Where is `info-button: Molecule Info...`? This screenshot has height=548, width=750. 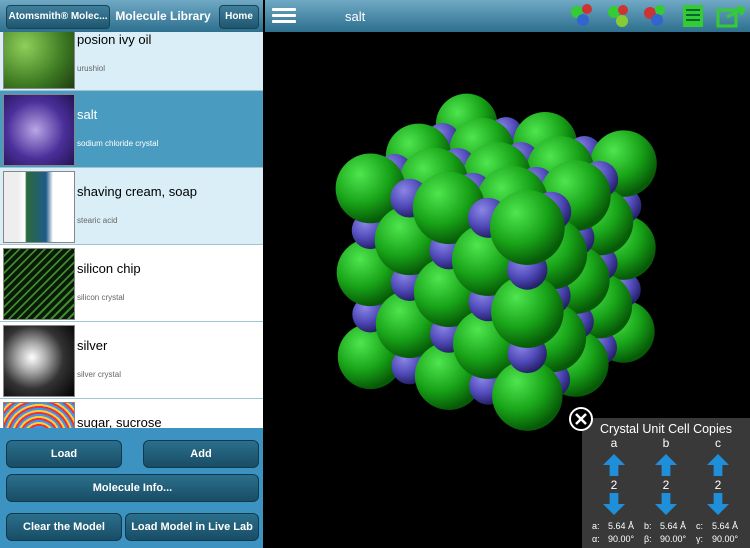
info-button: Molecule Info... is located at coordinates (132, 488).